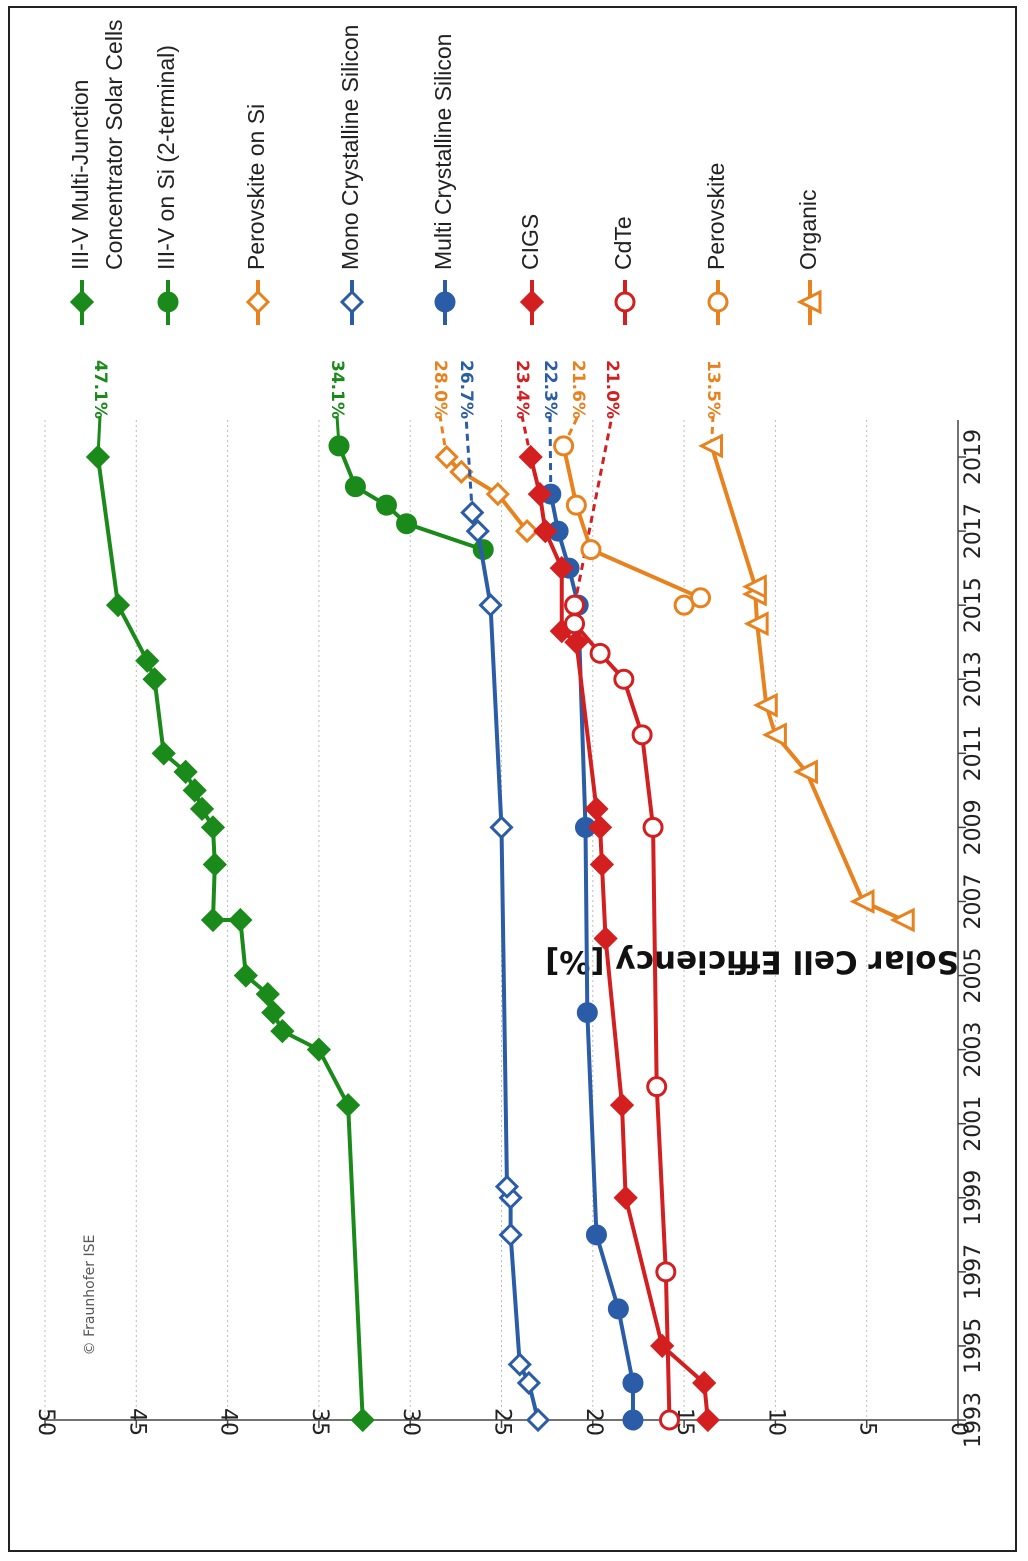 Image resolution: width=1028 pixels, height=1561 pixels. I want to click on legend-label: Mono Crystalline Silicon, so click(350, 147).